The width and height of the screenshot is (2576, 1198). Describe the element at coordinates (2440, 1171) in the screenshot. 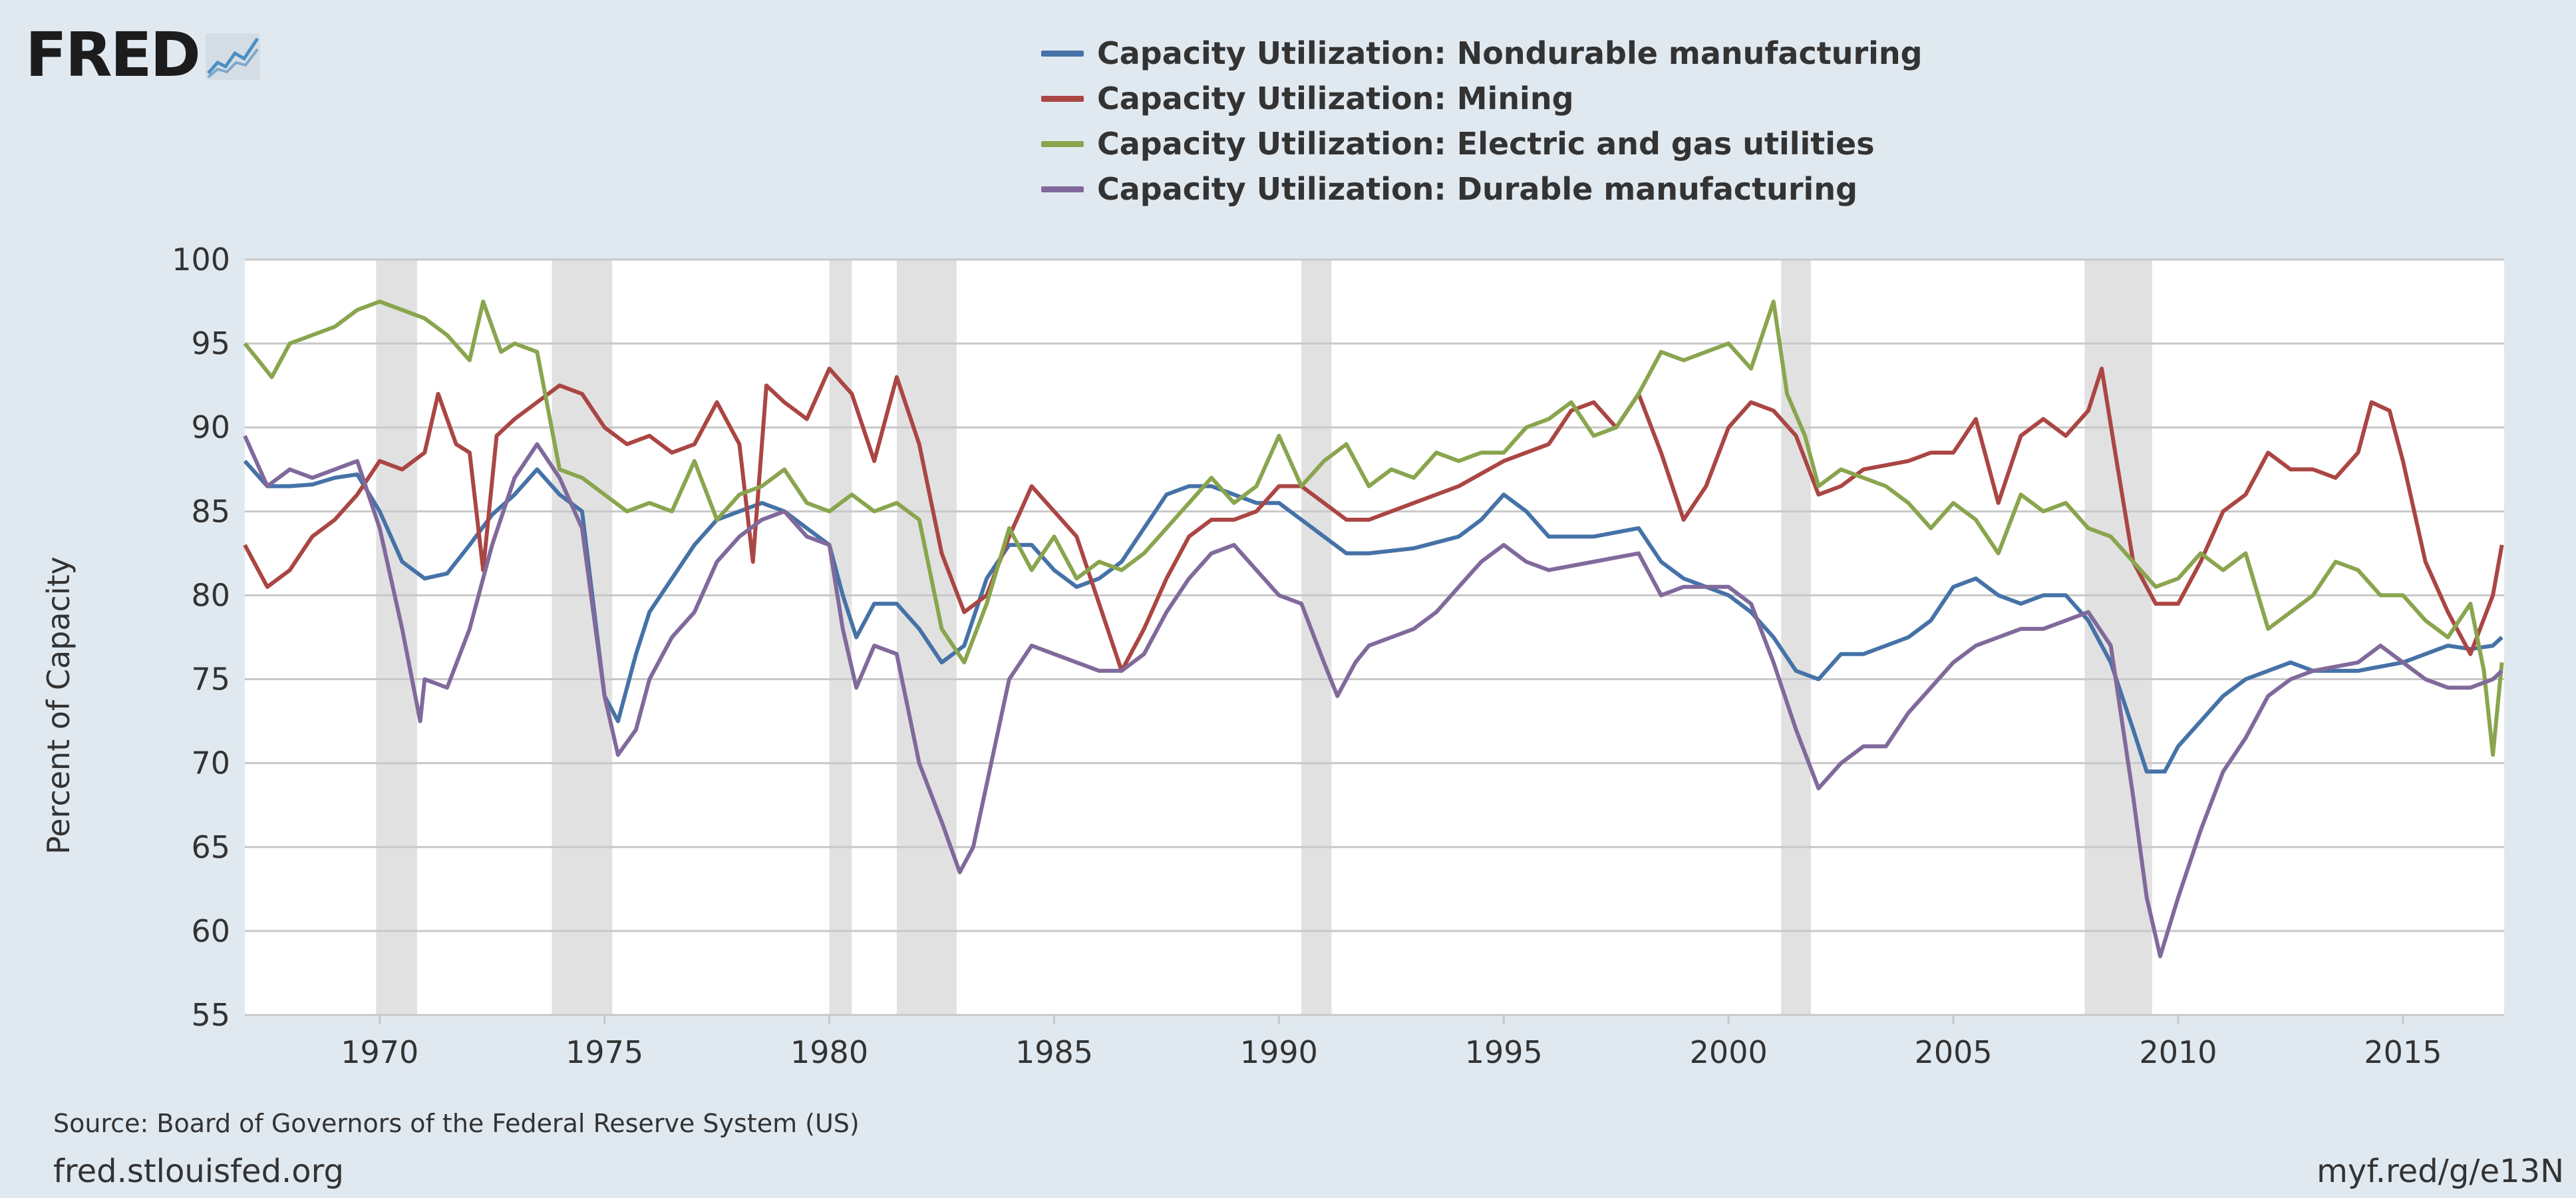

I see `short-link: myf.red/g/e13N` at that location.